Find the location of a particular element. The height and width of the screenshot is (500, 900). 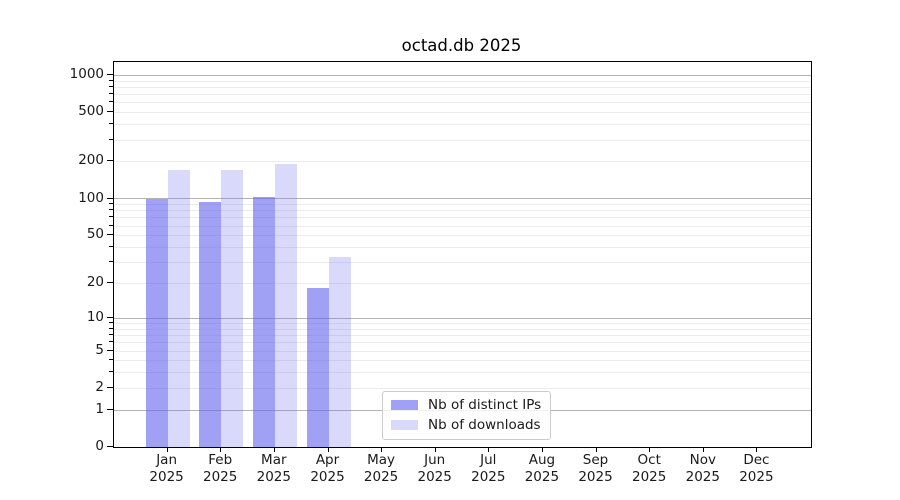

bar-distinct-ips-feb is located at coordinates (210, 324).